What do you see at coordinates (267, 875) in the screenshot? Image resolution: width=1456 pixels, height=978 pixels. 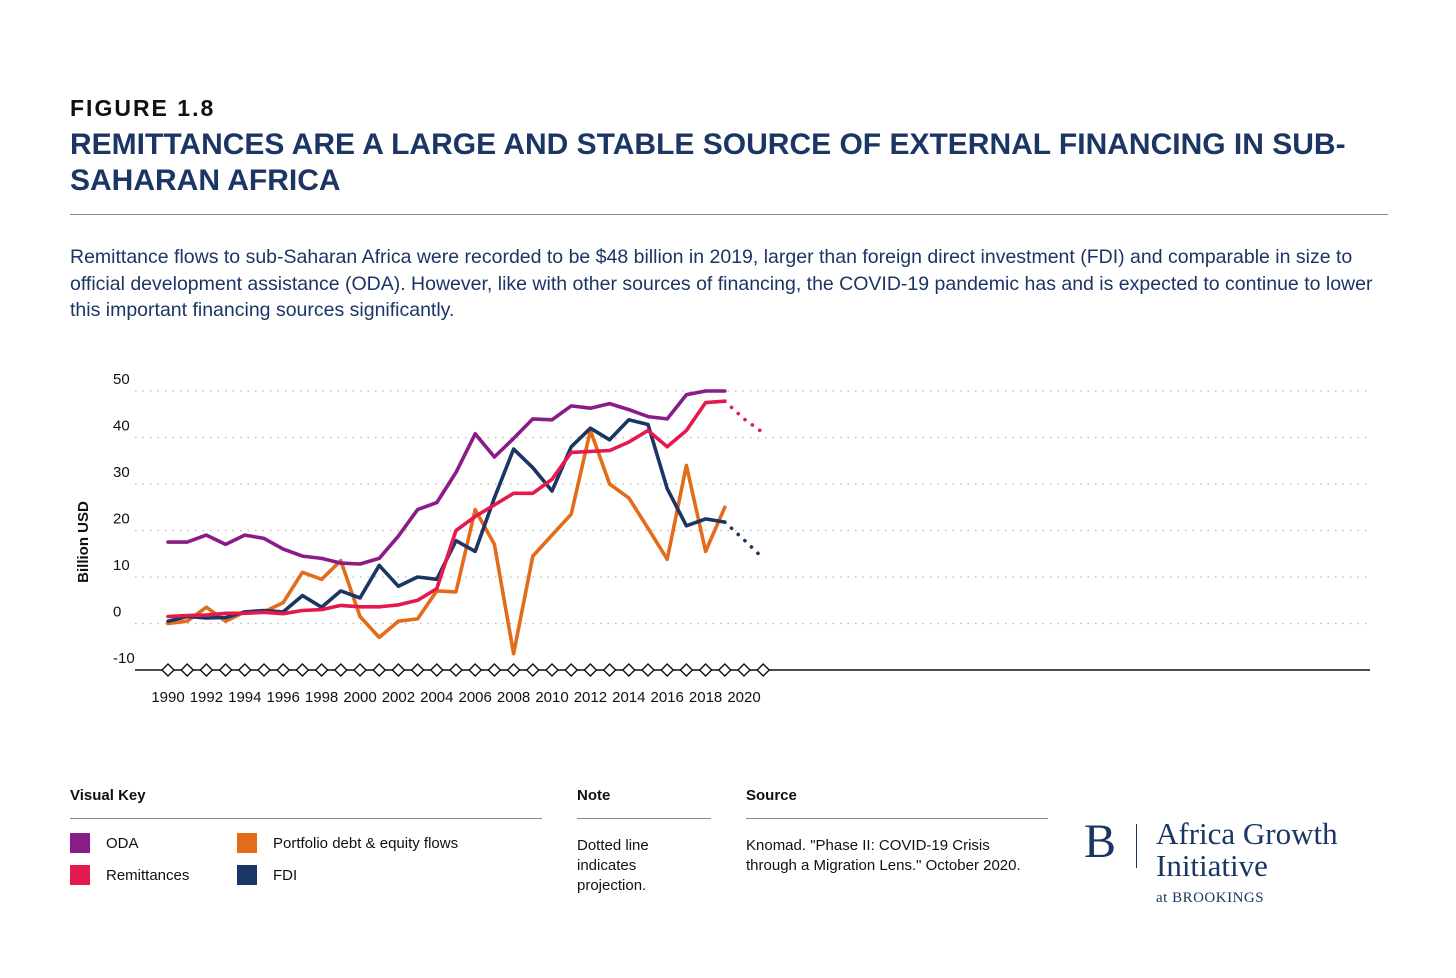 I see `legend-item-fdi: FDI` at bounding box center [267, 875].